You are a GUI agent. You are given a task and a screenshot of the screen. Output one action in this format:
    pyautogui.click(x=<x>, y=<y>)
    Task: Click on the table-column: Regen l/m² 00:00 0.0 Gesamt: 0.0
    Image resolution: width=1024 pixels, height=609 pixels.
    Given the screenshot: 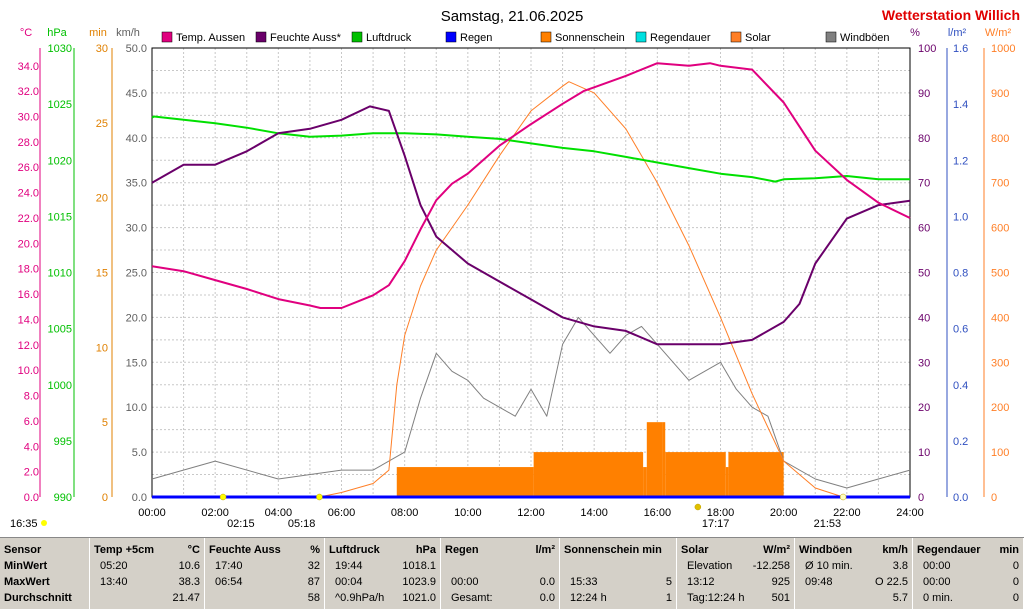 What is the action you would take?
    pyautogui.click(x=500, y=573)
    